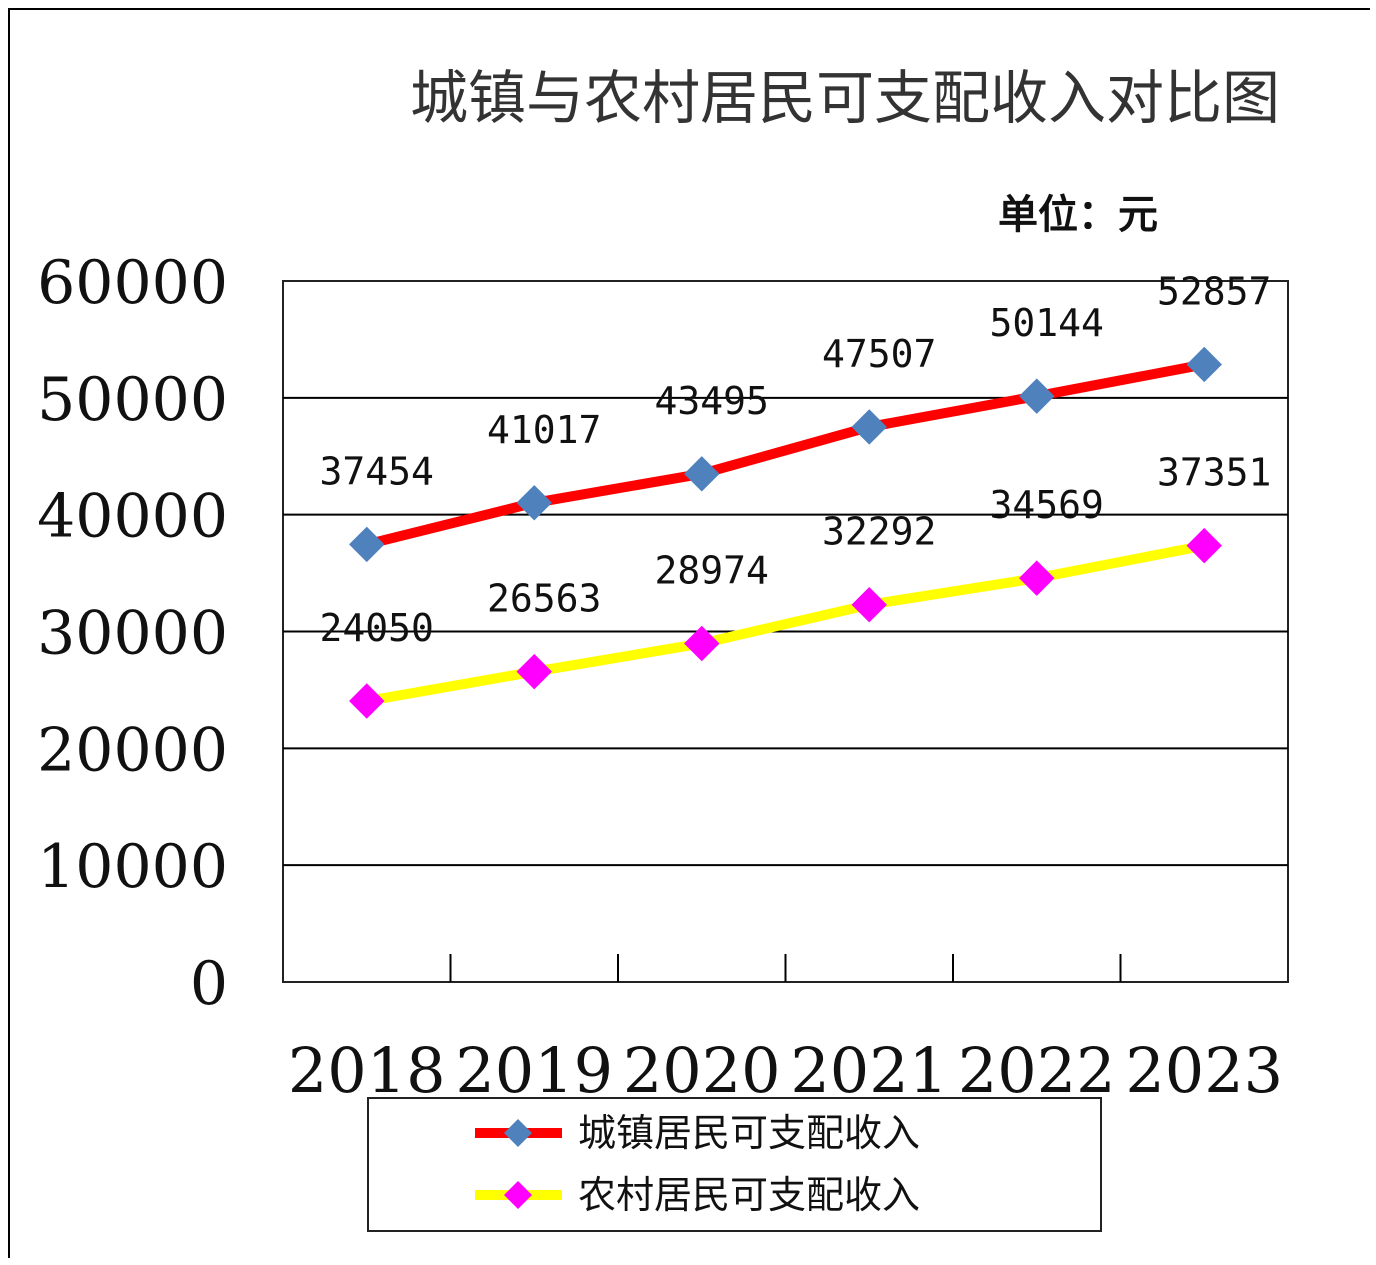 This screenshot has width=1376, height=1265. I want to click on data-label: 43495, so click(712, 401).